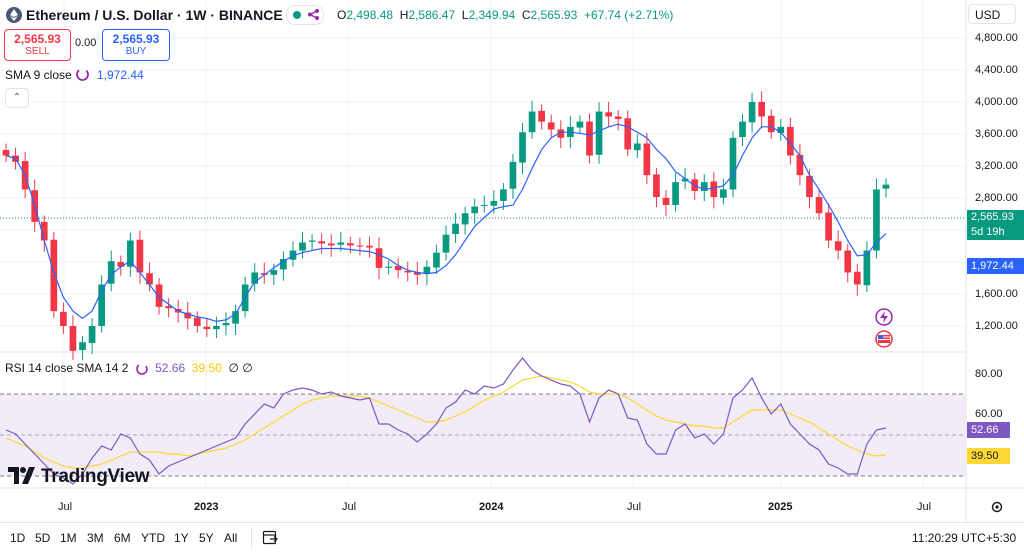 This screenshot has width=1024, height=556. What do you see at coordinates (305, 15) in the screenshot?
I see `market-status-pill` at bounding box center [305, 15].